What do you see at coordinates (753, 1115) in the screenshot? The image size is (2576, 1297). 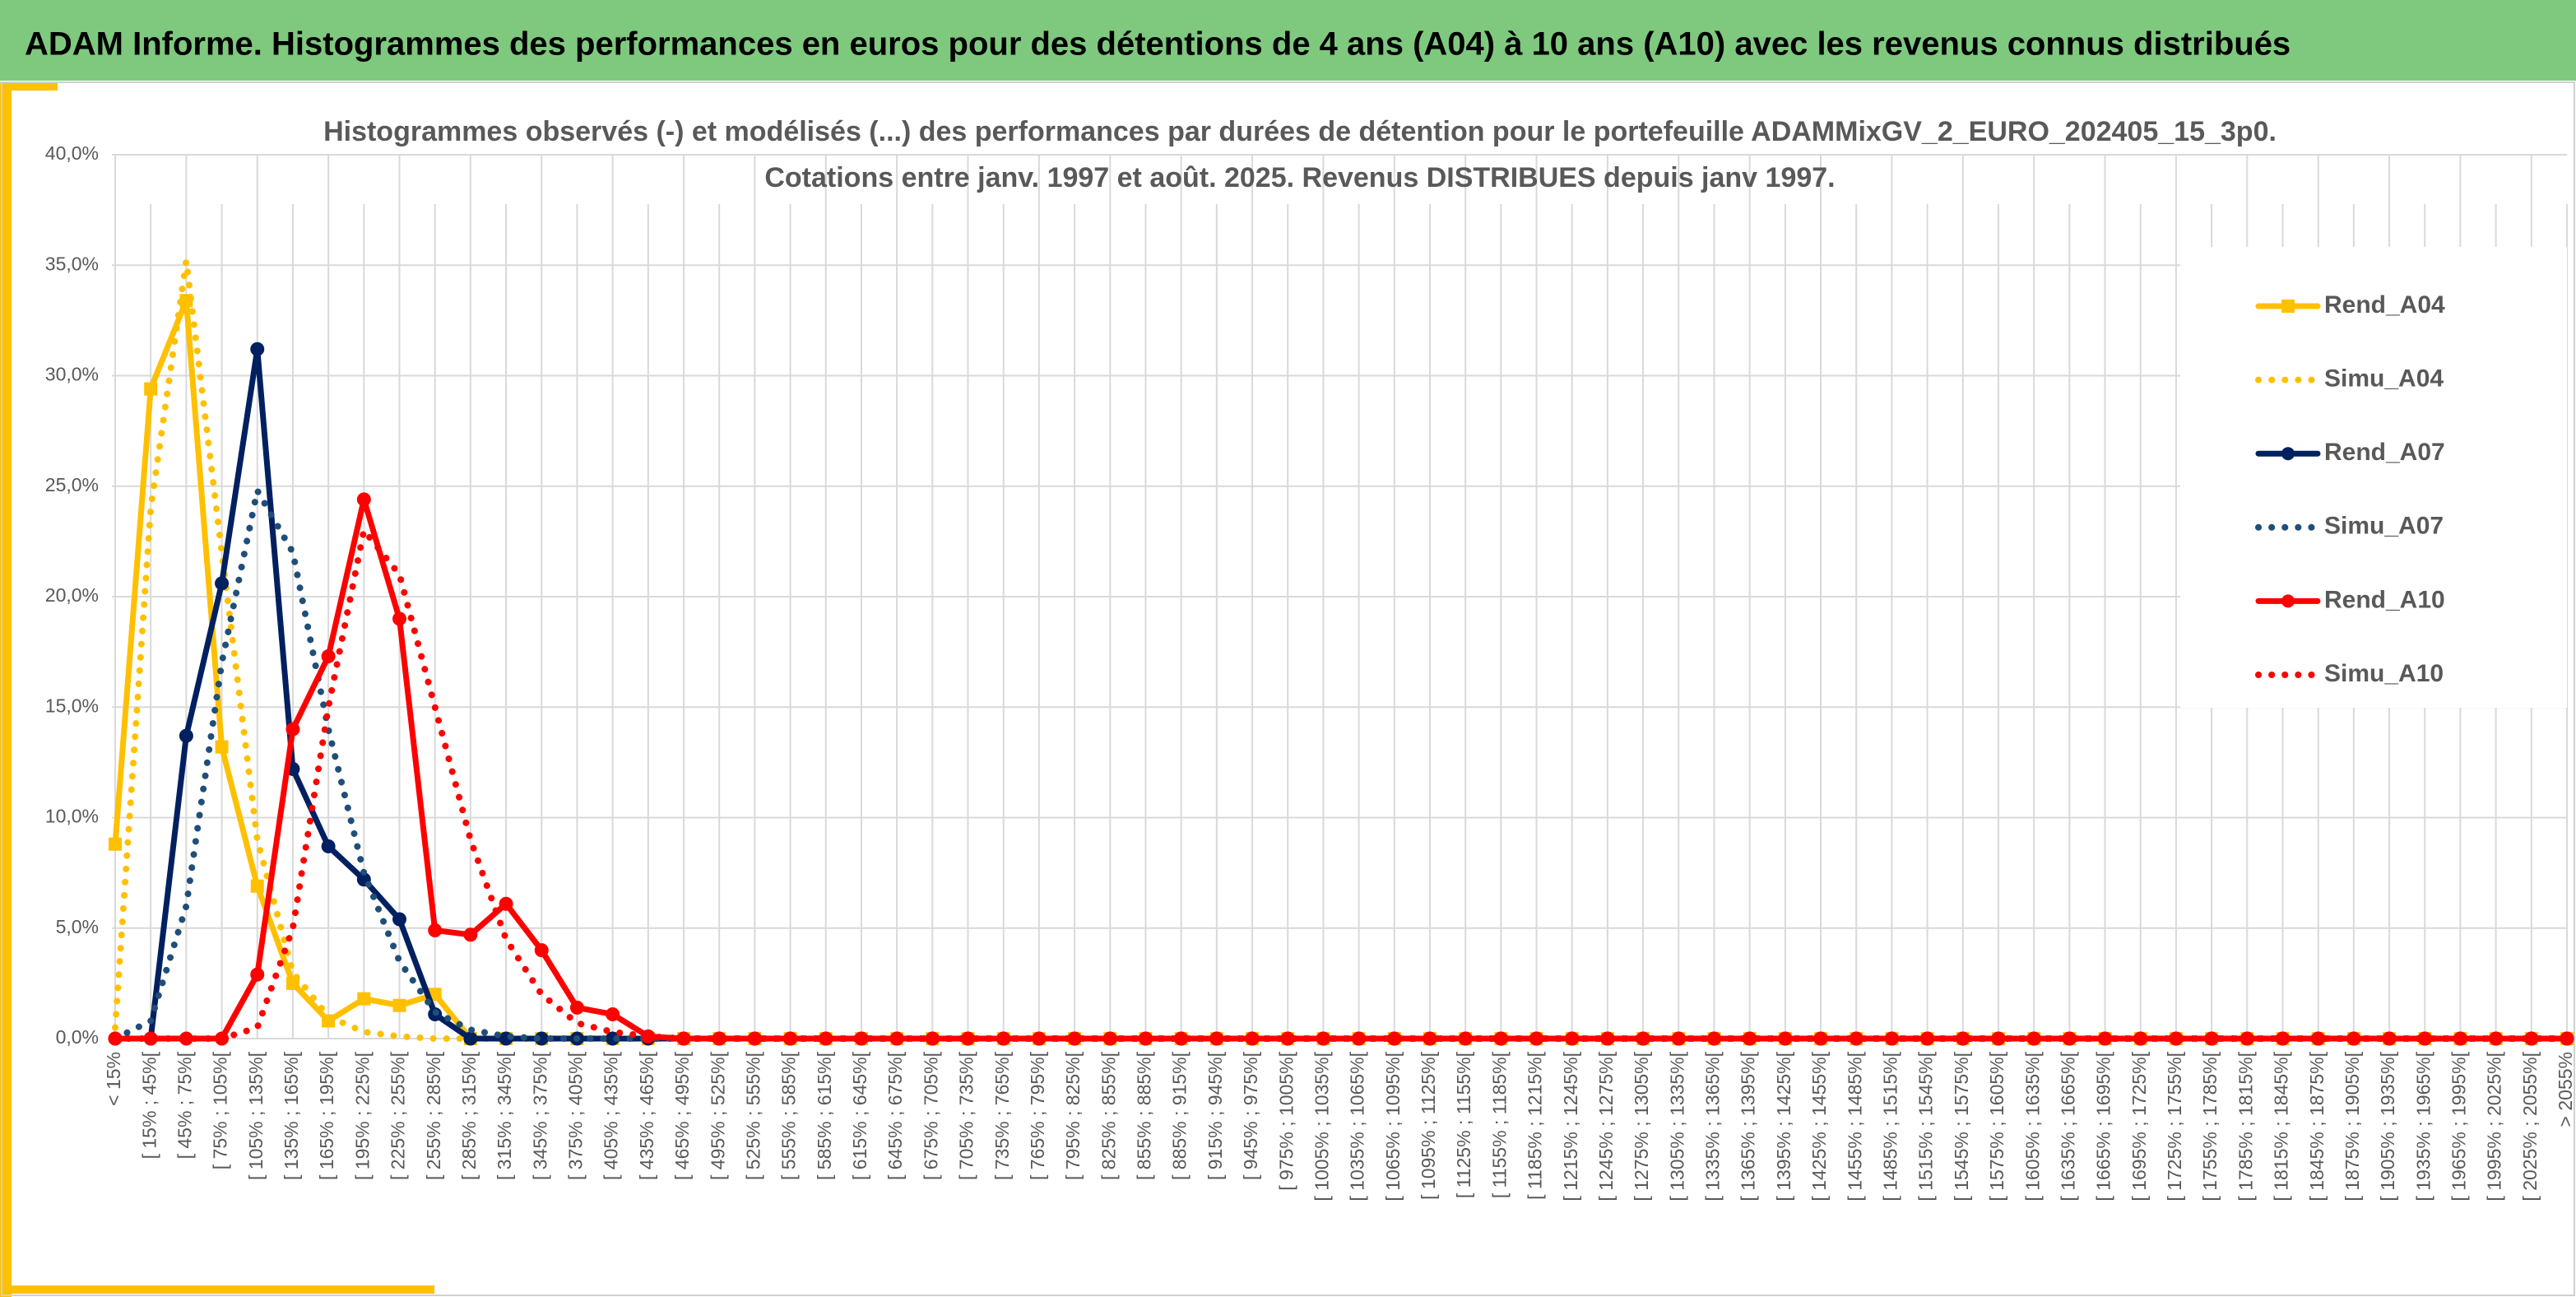 I see `x-tick-label: [ 525% ; 555%[` at bounding box center [753, 1115].